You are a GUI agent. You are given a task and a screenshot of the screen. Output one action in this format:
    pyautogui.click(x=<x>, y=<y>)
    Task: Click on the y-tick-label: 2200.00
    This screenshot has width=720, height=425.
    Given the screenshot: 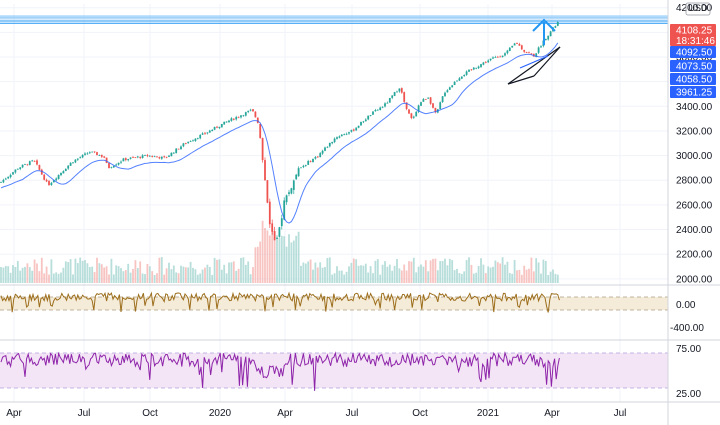 What is the action you would take?
    pyautogui.click(x=694, y=255)
    